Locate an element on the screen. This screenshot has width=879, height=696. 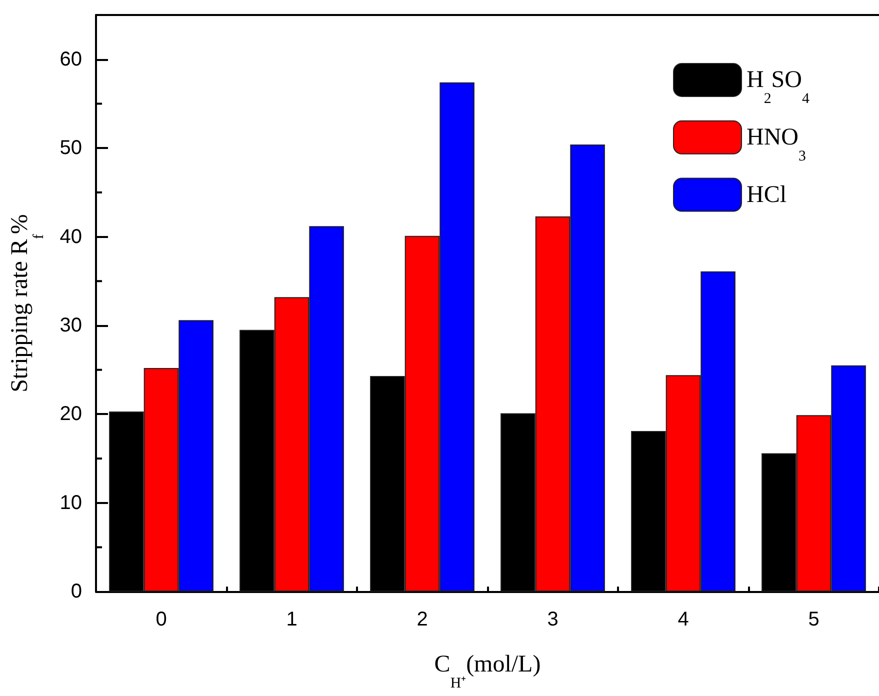
x-tick-label: 3 is located at coordinates (552, 619).